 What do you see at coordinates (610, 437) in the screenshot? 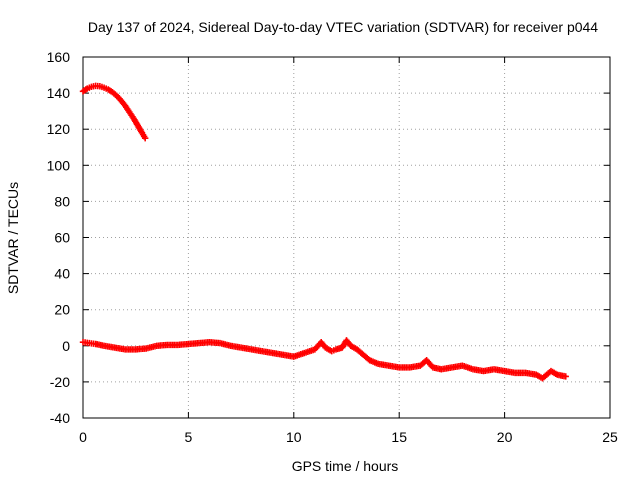
I see `x-tick-label: 25` at bounding box center [610, 437].